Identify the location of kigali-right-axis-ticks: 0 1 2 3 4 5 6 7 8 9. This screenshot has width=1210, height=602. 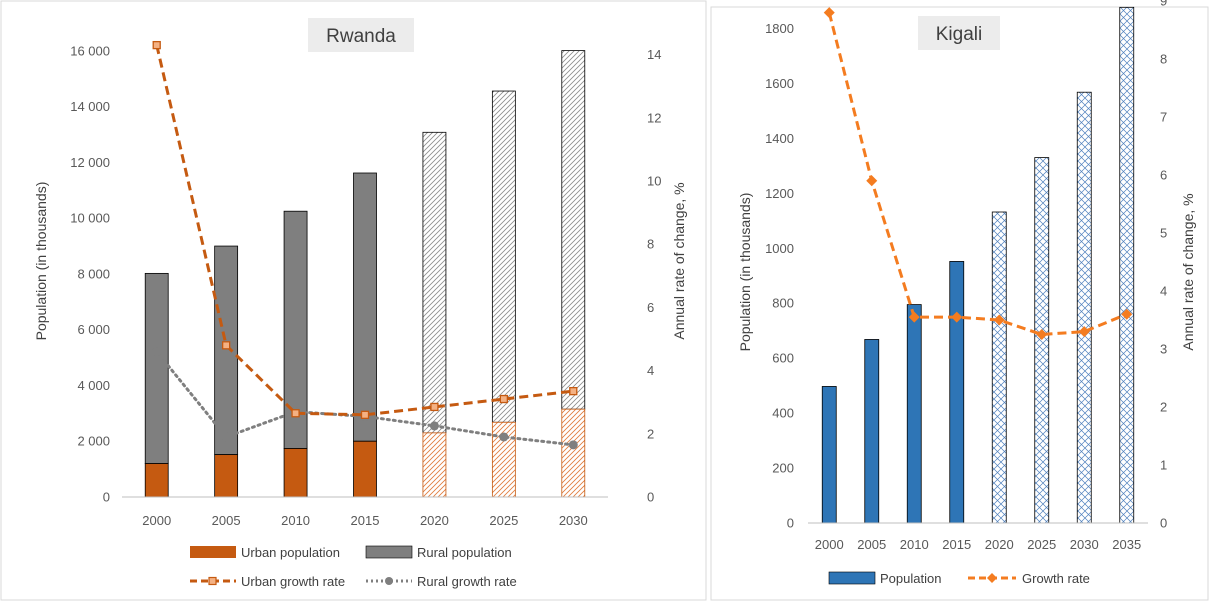
(1163, 265).